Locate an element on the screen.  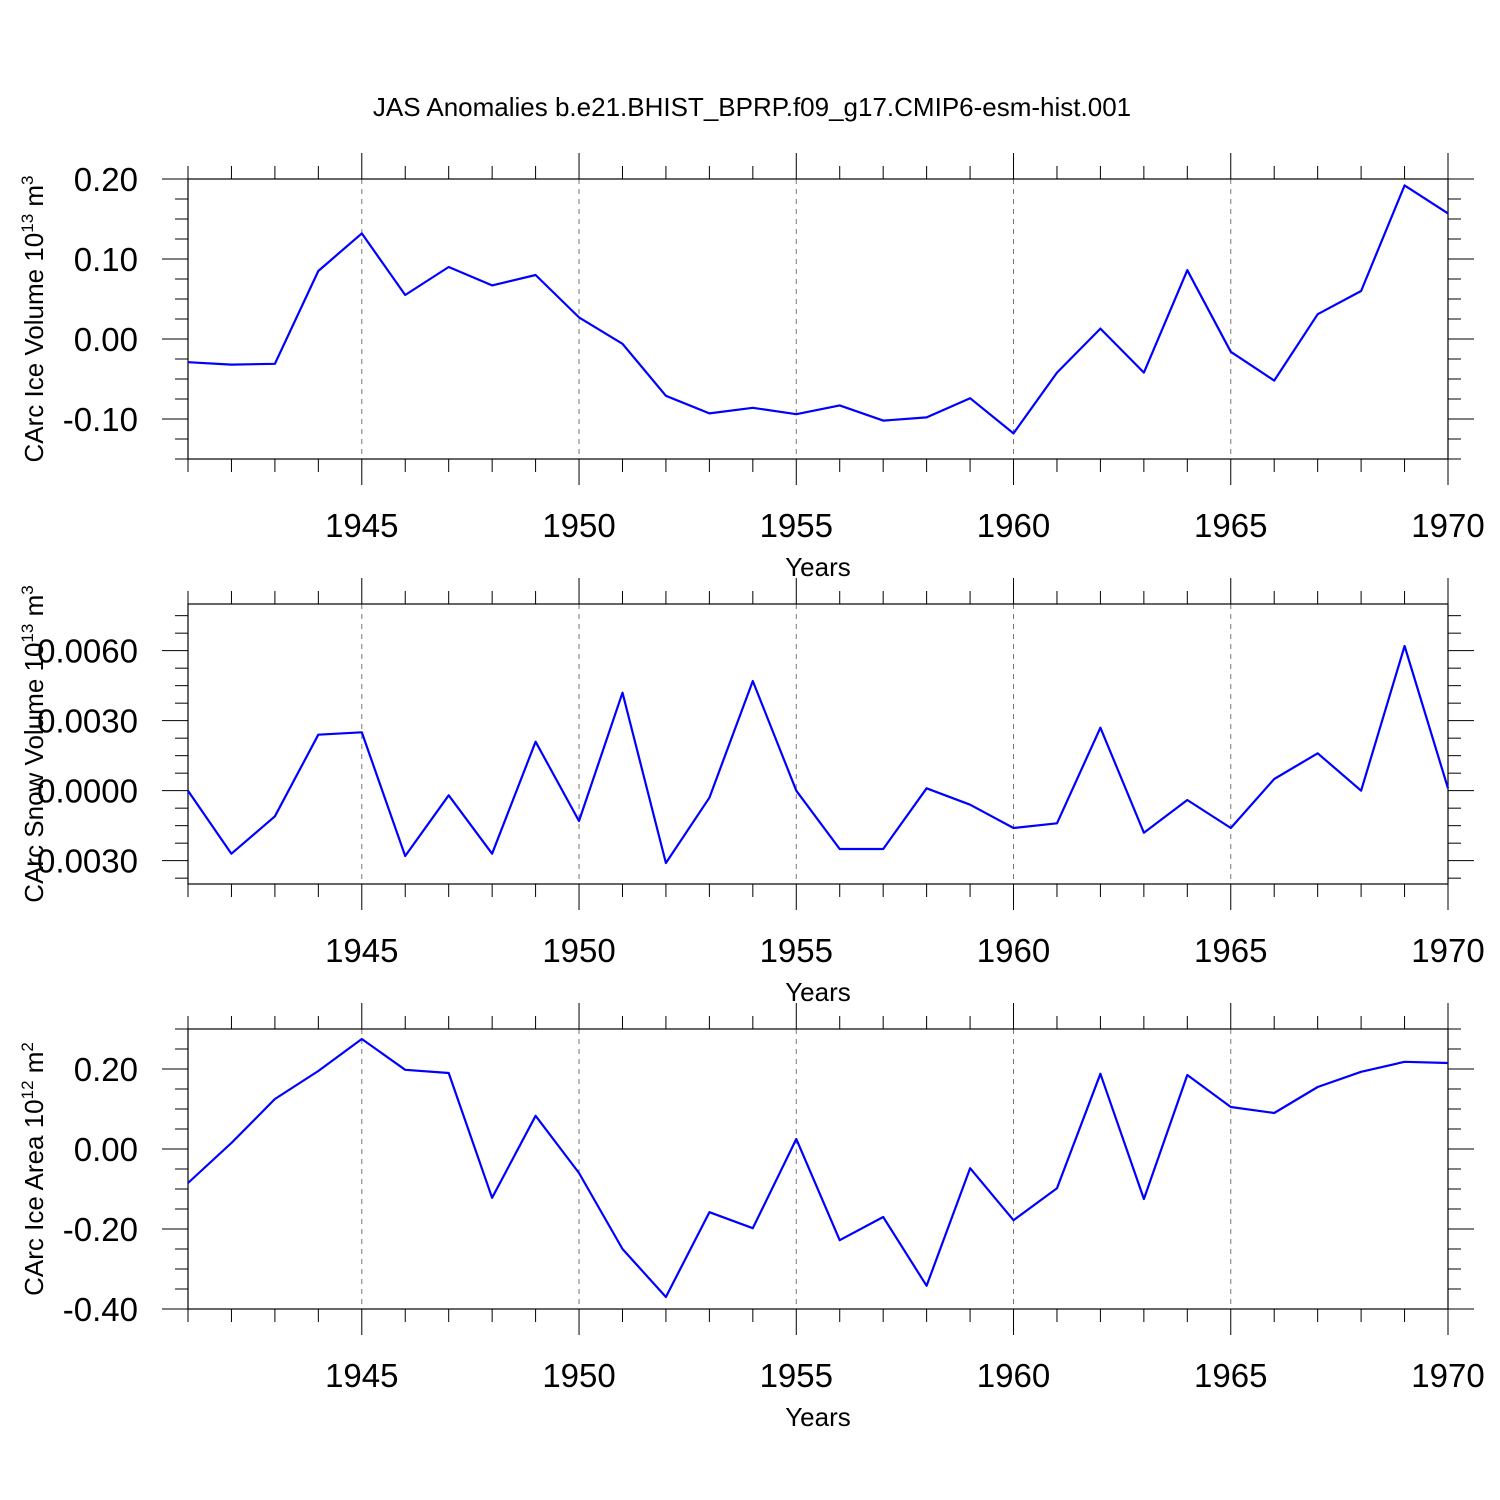
y-axis-label: CArc Ice Area 1012 m2 is located at coordinates (33, 1169).